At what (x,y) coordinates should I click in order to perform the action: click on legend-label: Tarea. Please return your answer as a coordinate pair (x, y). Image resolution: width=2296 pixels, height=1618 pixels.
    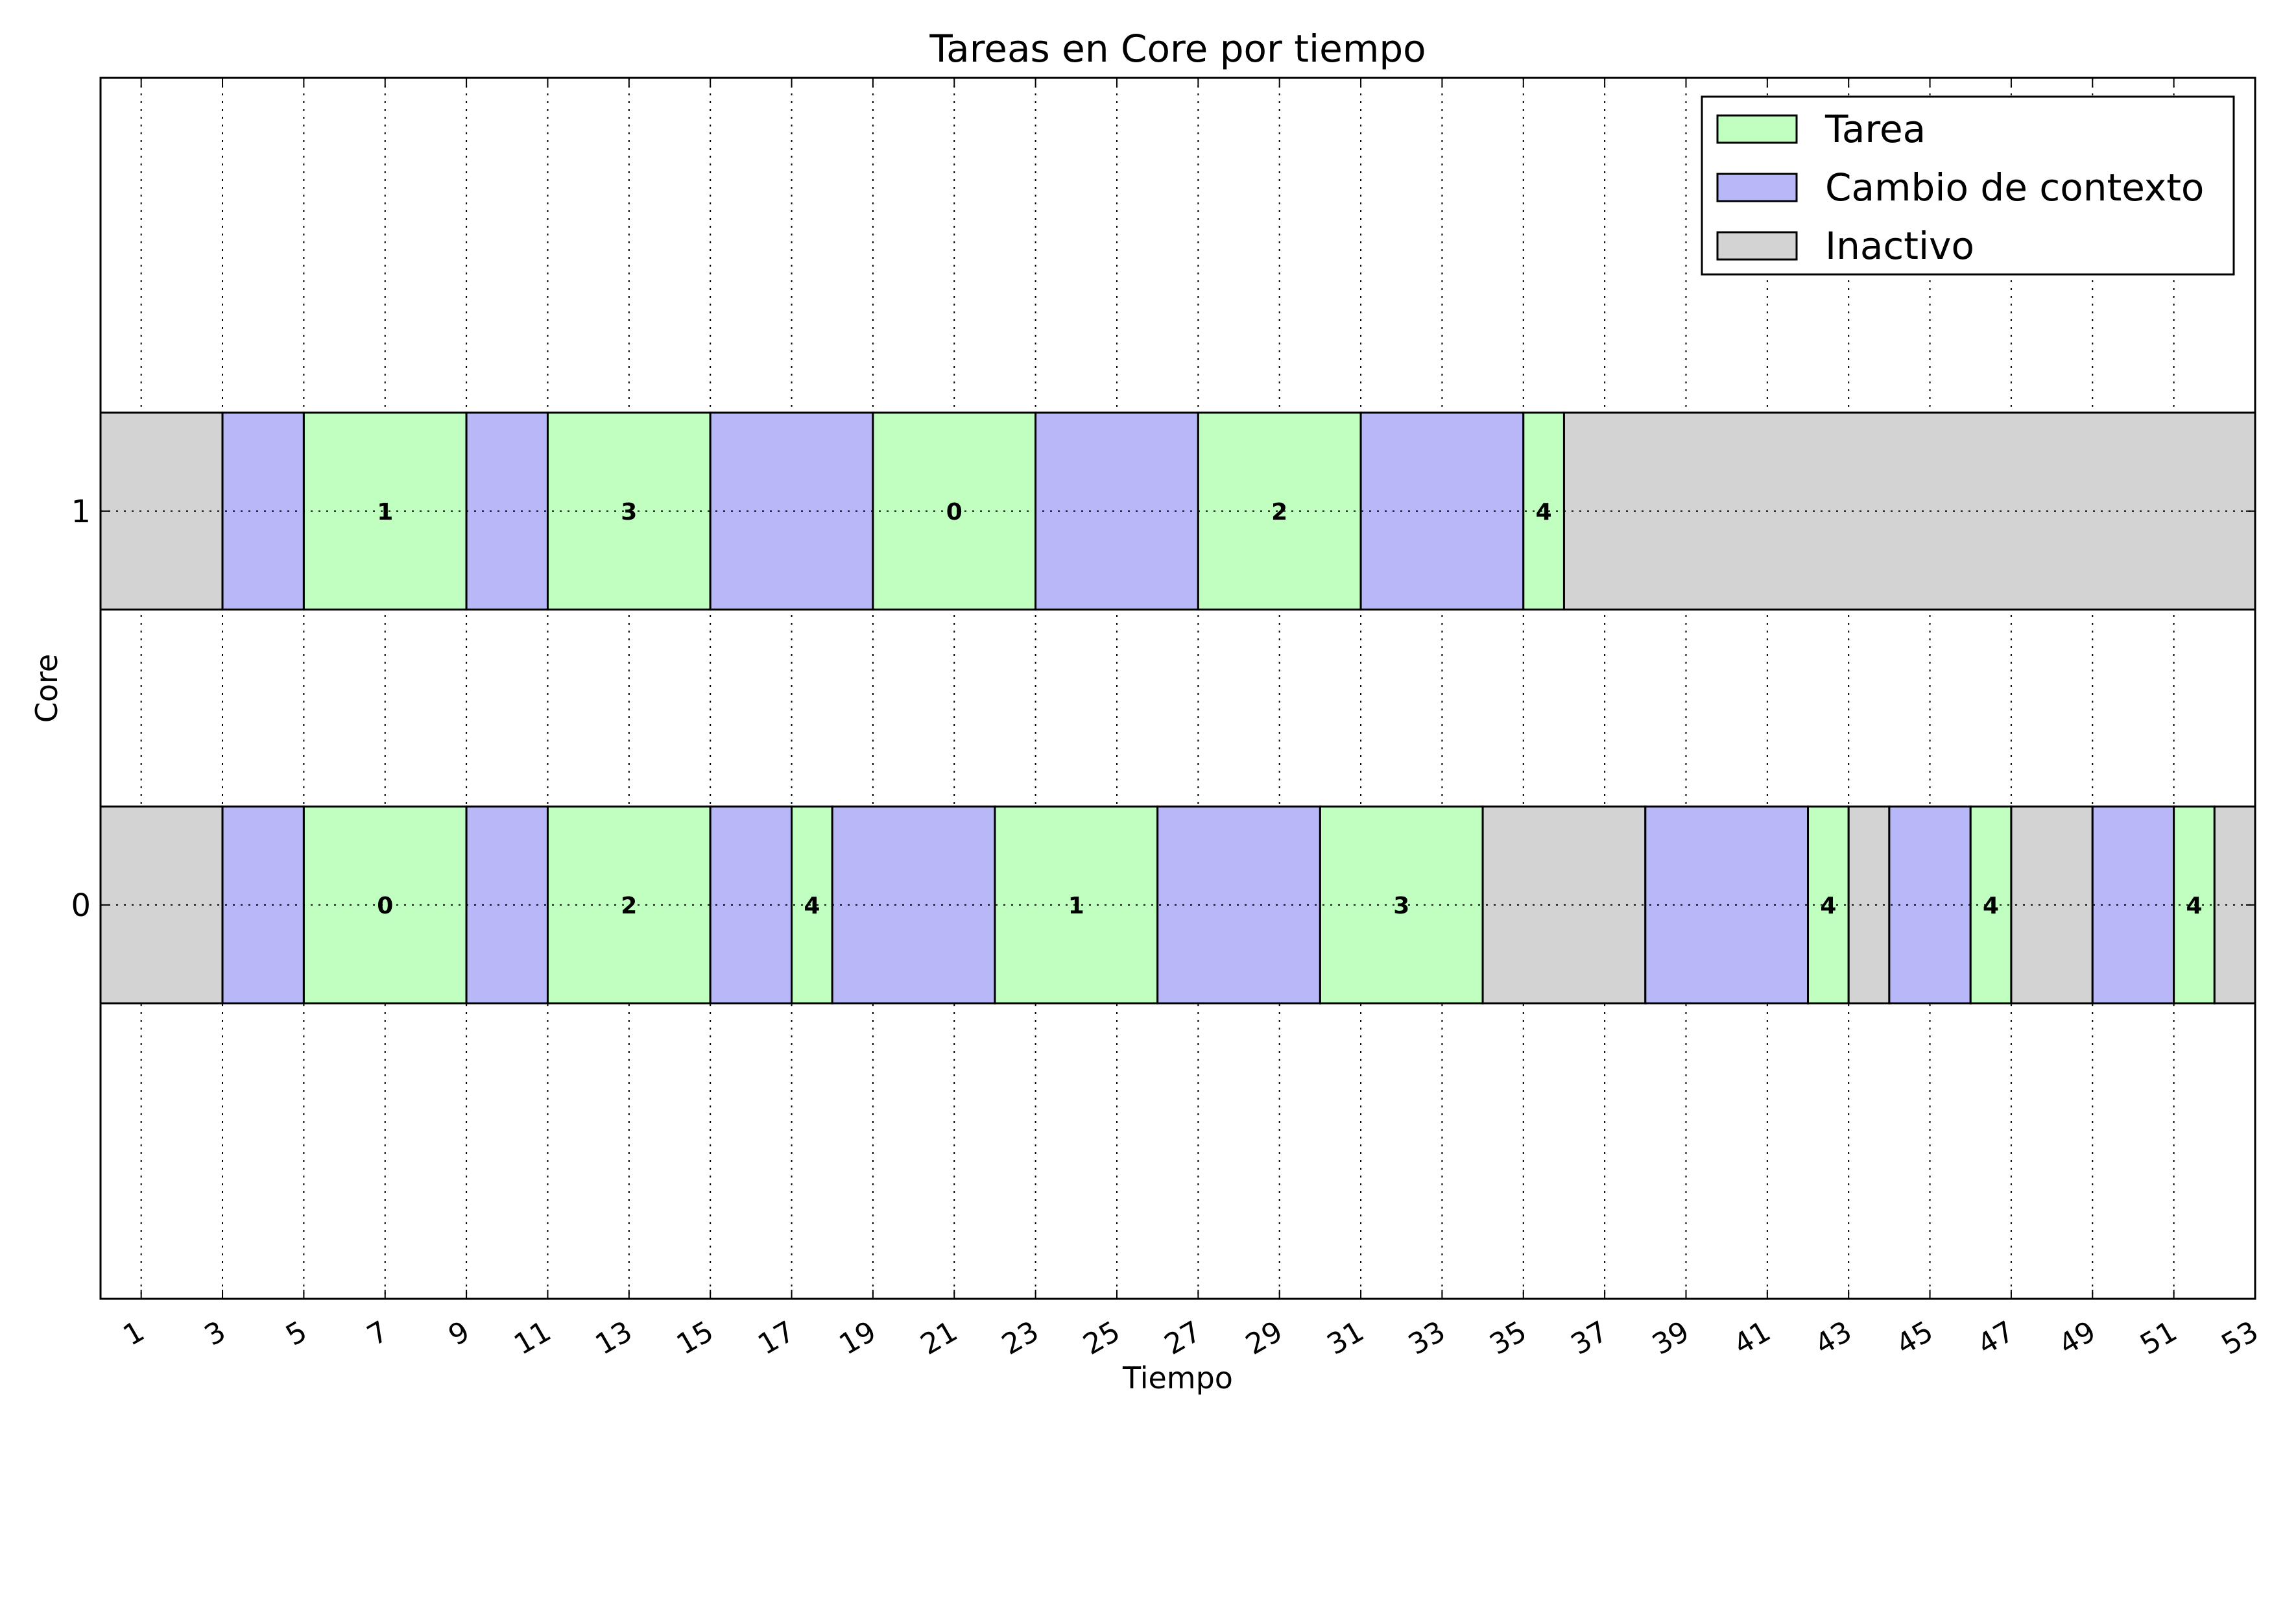
    Looking at the image, I should click on (1875, 129).